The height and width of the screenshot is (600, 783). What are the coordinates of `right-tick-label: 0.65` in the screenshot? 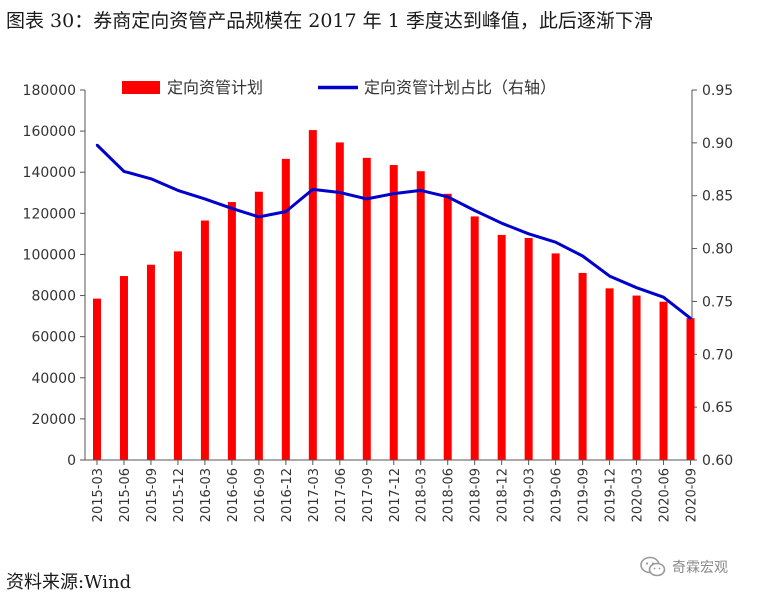 It's located at (717, 408).